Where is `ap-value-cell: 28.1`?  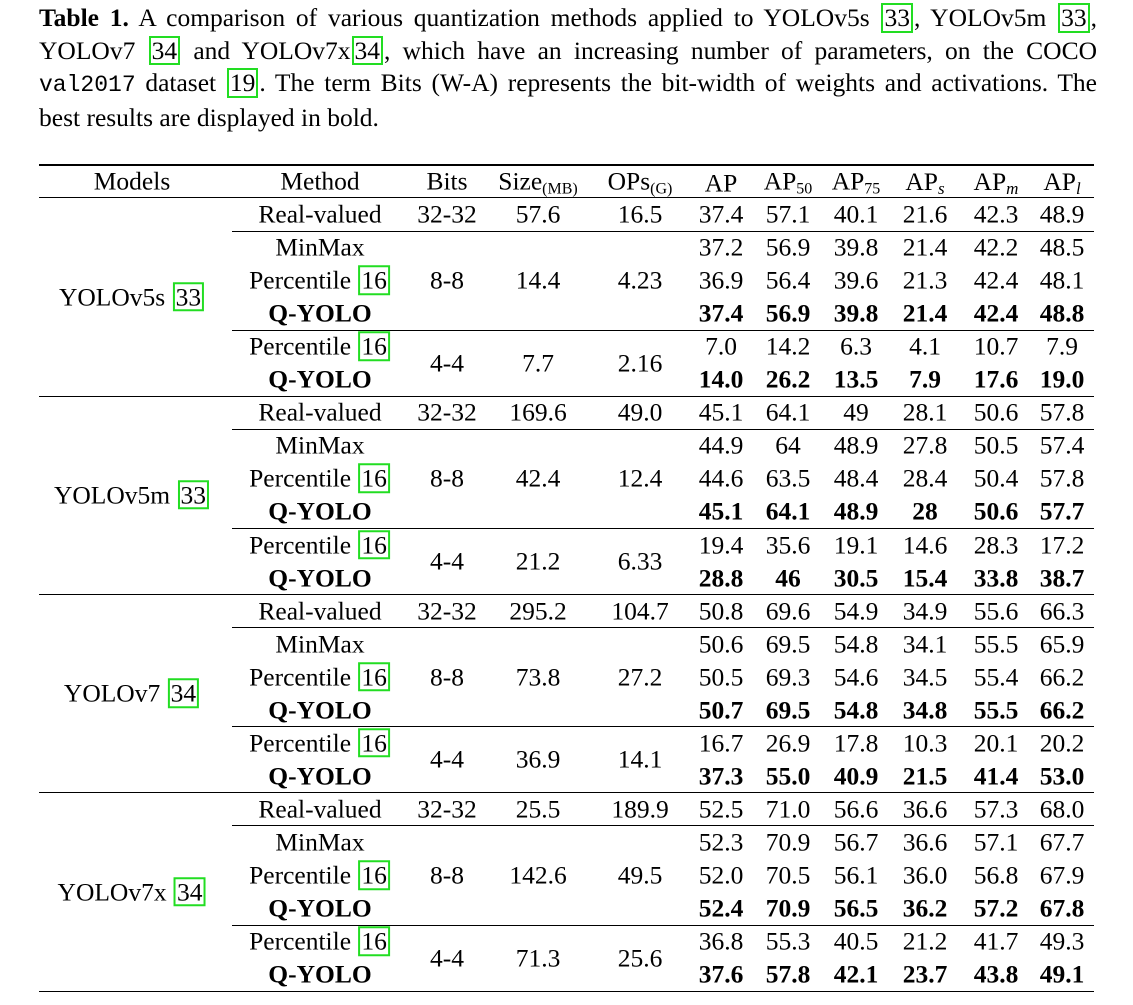
ap-value-cell: 28.1 is located at coordinates (925, 412).